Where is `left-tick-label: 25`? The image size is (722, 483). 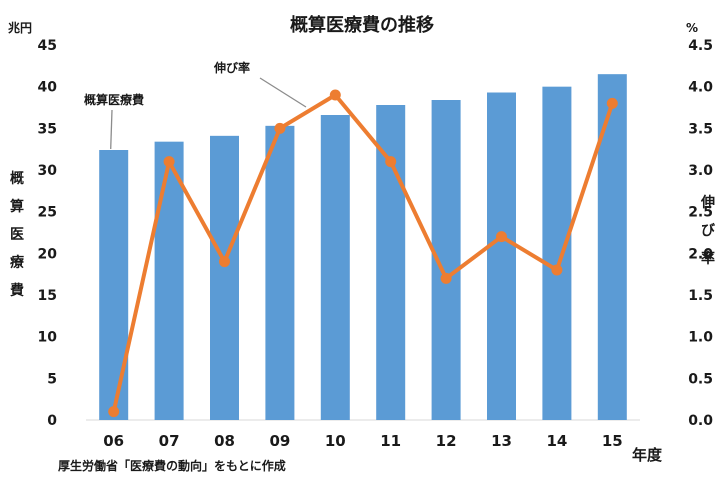
left-tick-label: 25 is located at coordinates (47, 213).